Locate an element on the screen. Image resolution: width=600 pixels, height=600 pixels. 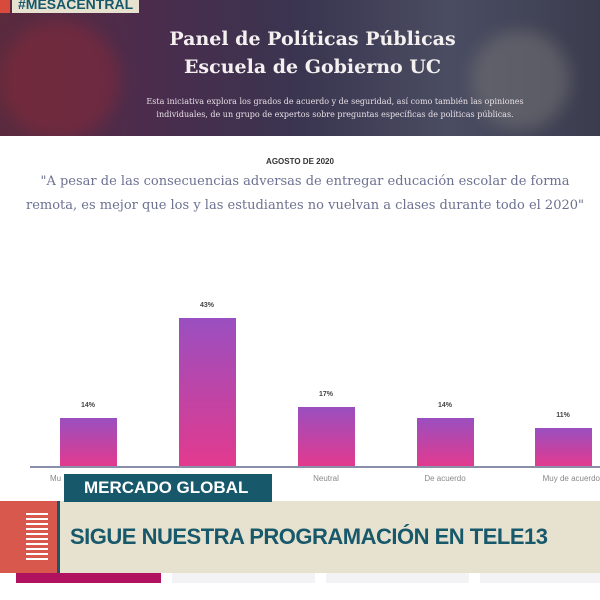
x-axis is located at coordinates (315, 467).